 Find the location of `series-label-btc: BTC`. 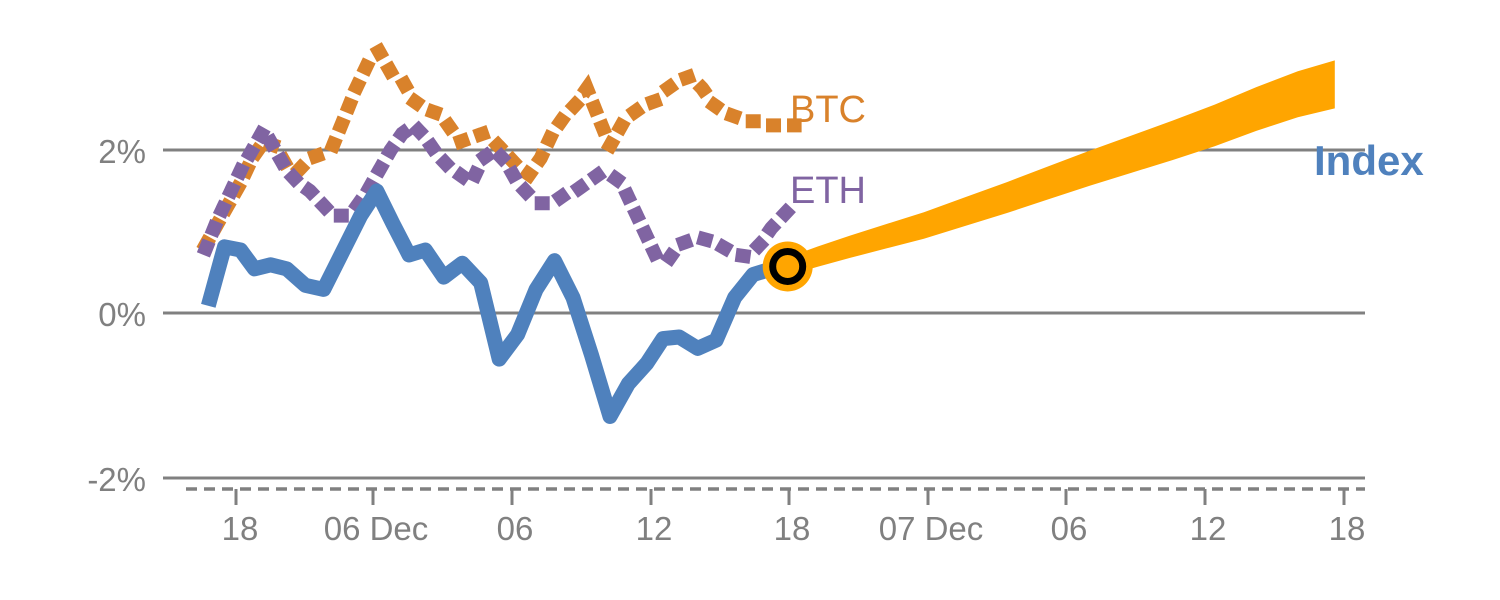

series-label-btc: BTC is located at coordinates (828, 110).